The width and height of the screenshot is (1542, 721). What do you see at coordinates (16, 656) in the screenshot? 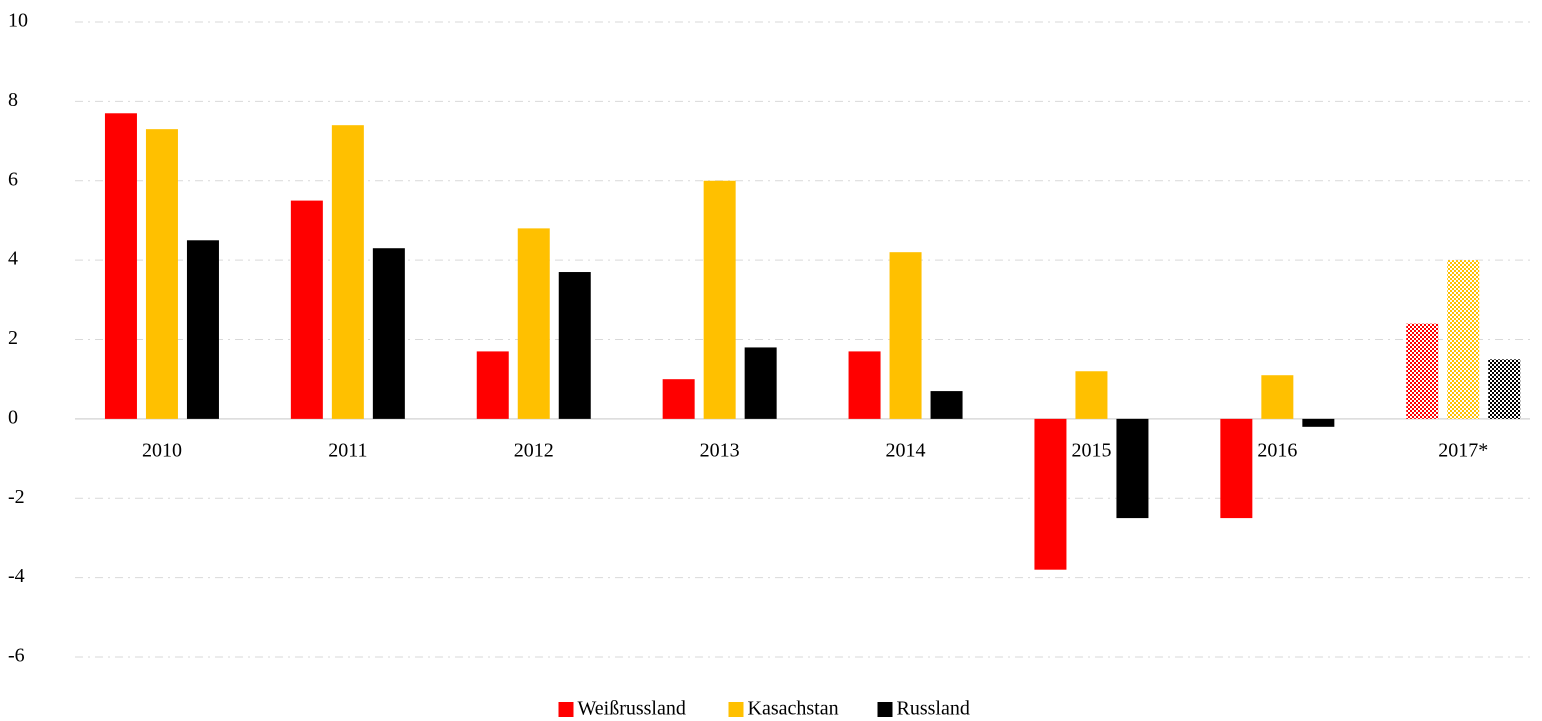
I see `y-tick-label: -6` at bounding box center [16, 656].